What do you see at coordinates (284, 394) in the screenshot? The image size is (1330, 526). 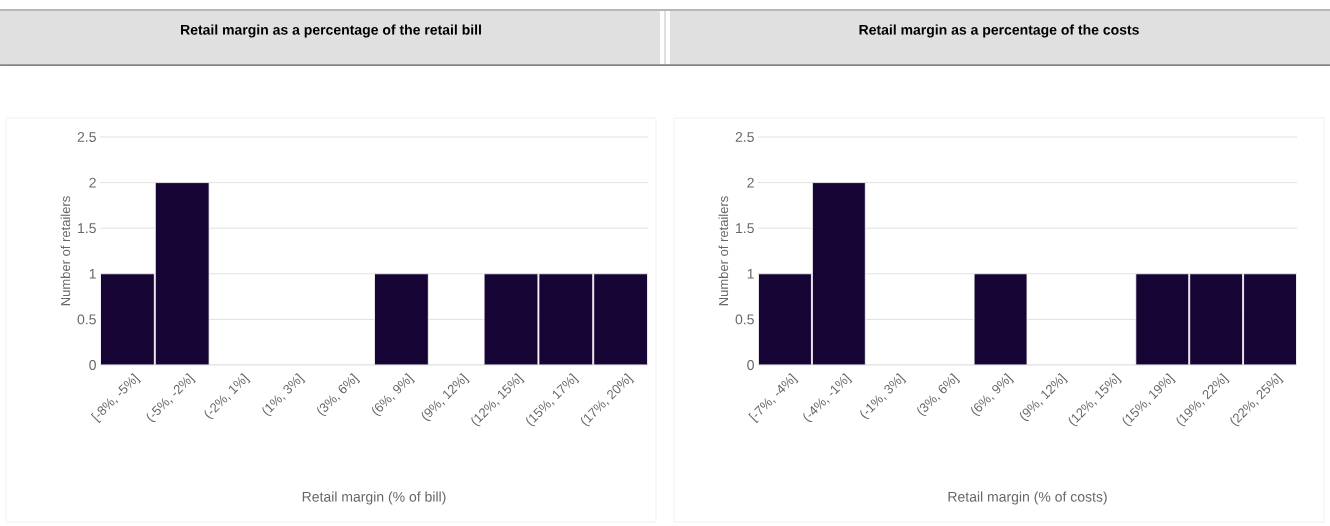 I see `x-tick-label: (1%, 3%]` at bounding box center [284, 394].